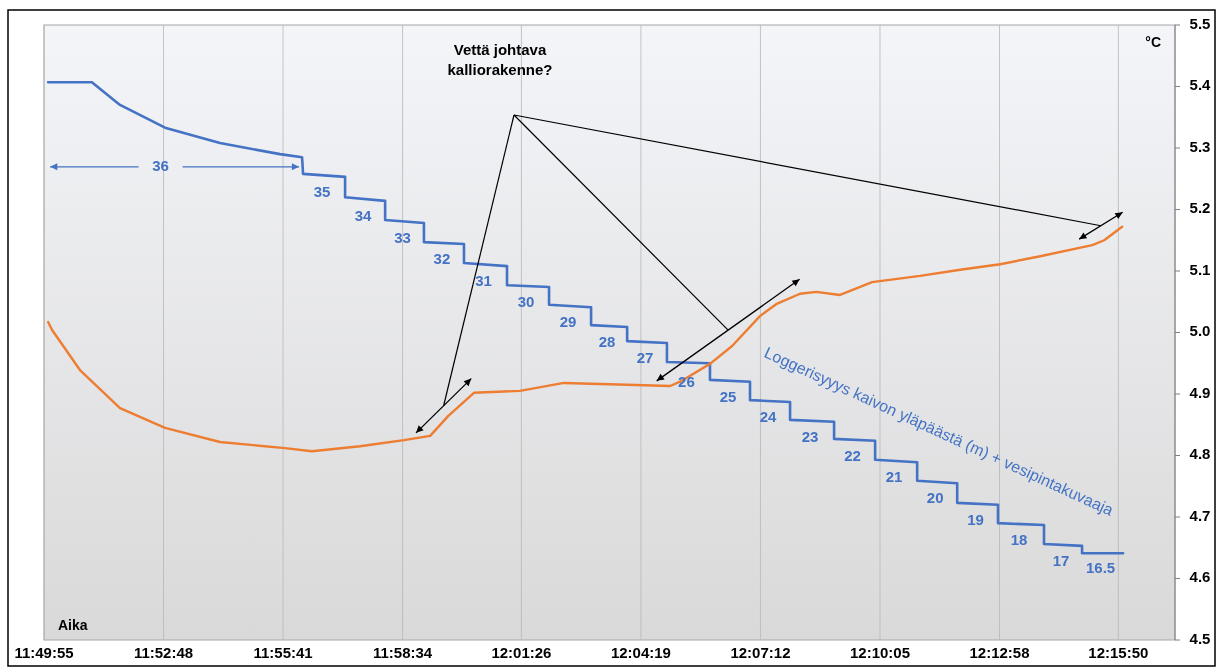 The image size is (1222, 670). Describe the element at coordinates (880, 652) in the screenshot. I see `x-tick-label: 12:10:05` at that location.